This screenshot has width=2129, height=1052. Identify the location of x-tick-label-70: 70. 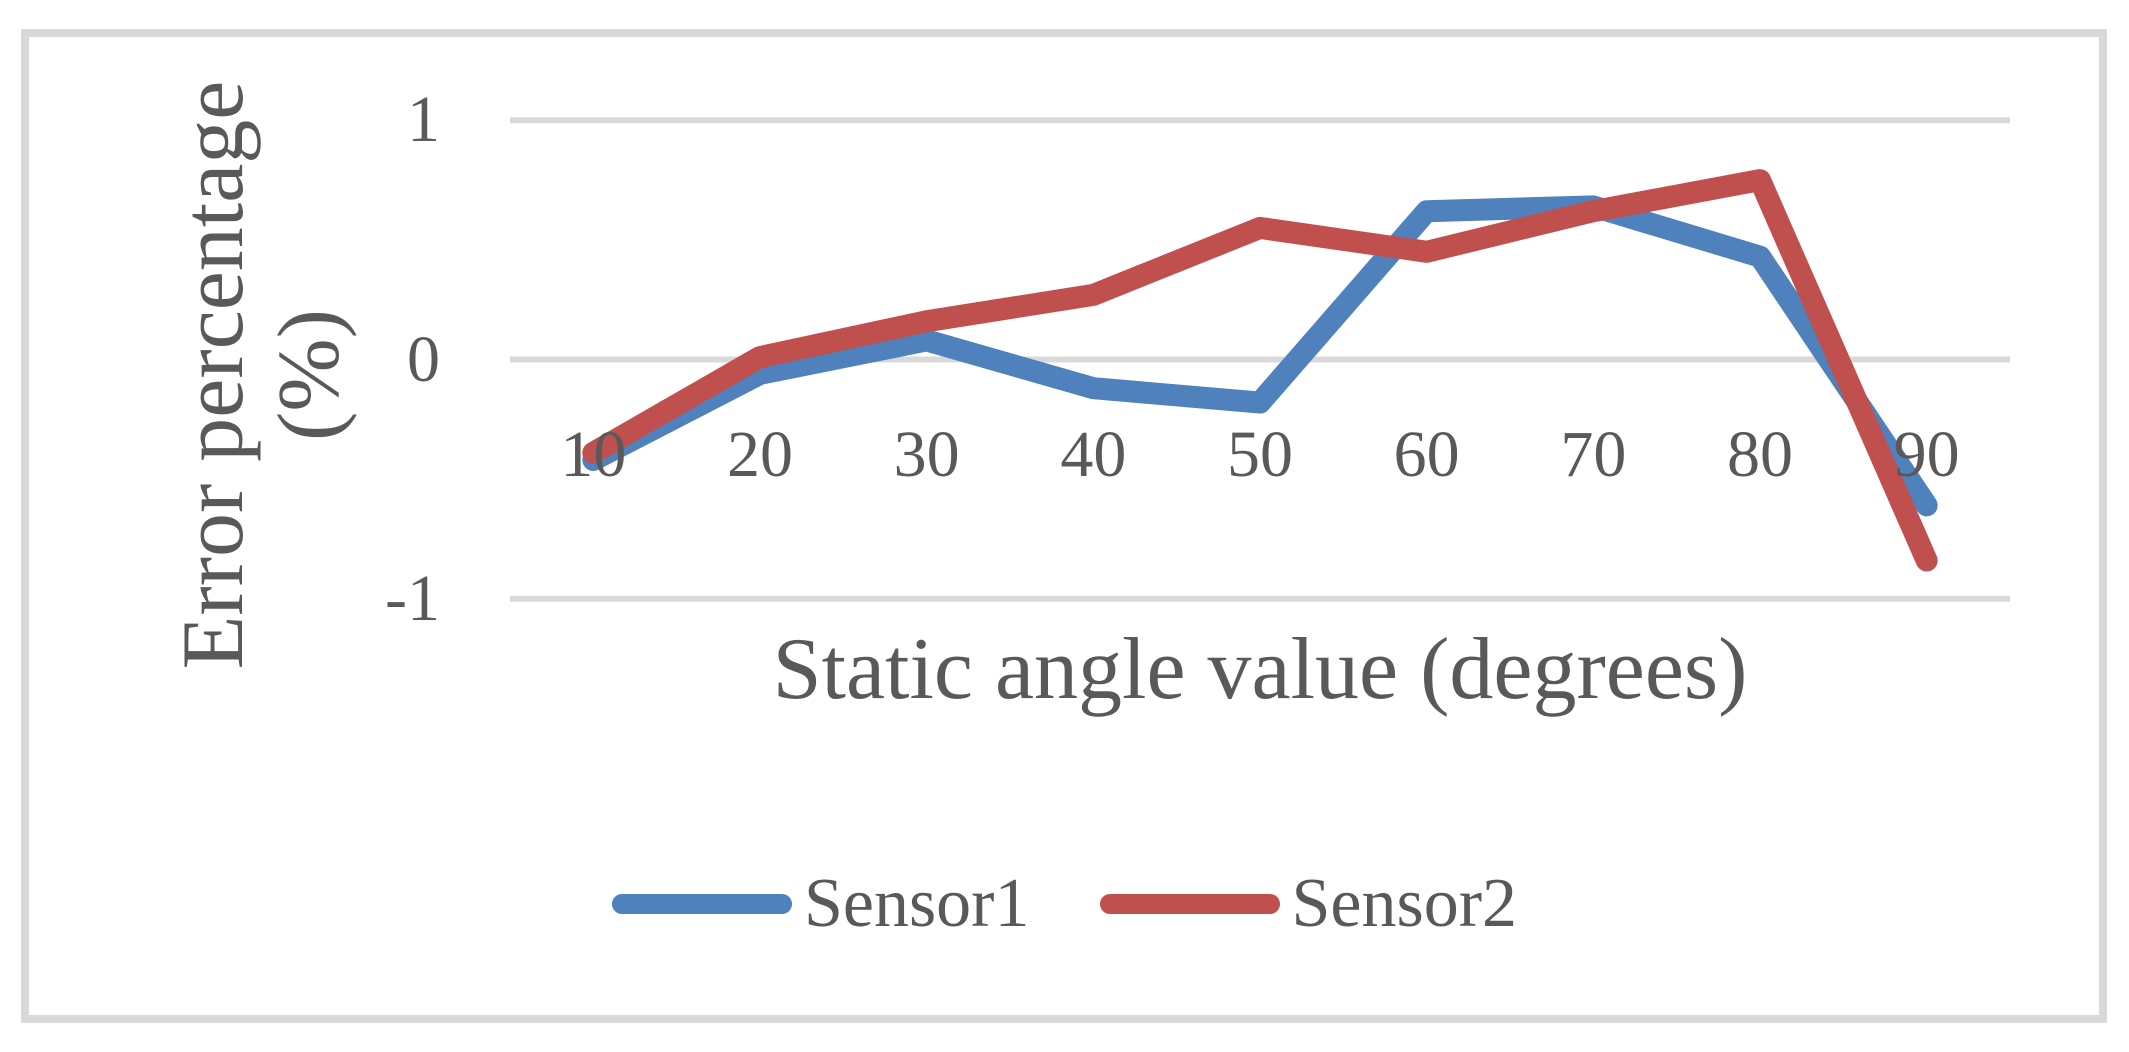
(1593, 454).